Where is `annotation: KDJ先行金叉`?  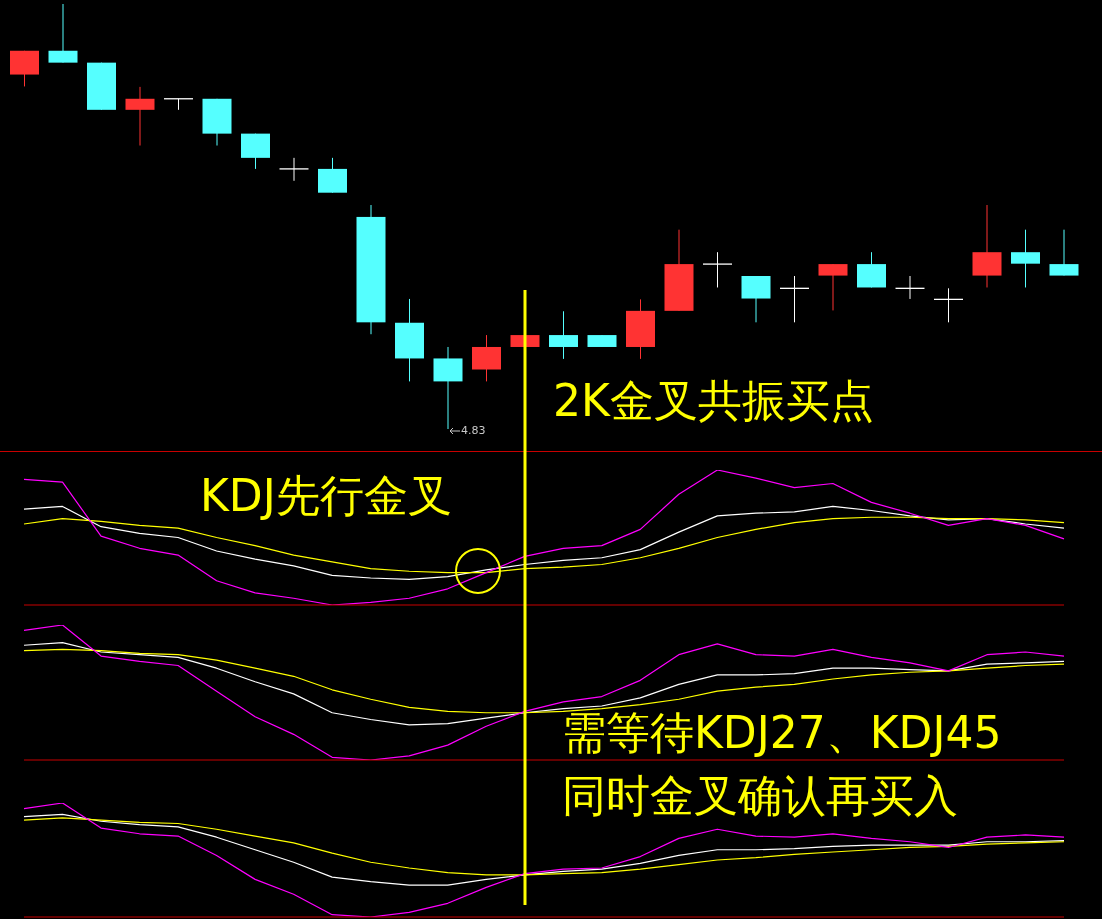 annotation: KDJ先行金叉 is located at coordinates (326, 495).